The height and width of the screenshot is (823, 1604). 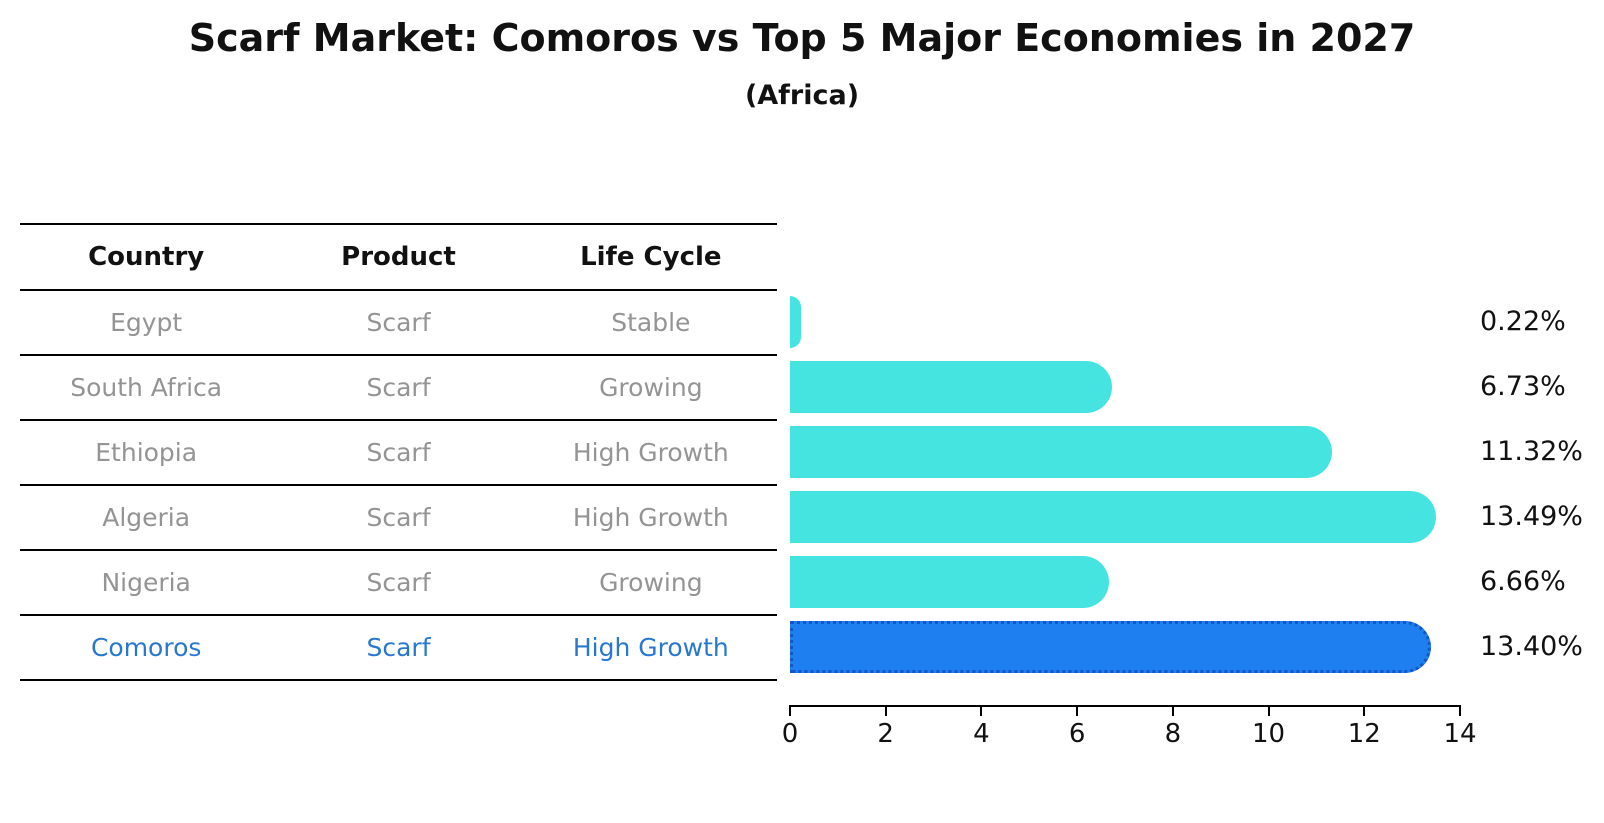 I want to click on column-header-lifecycle: Life Cycle, so click(x=651, y=257).